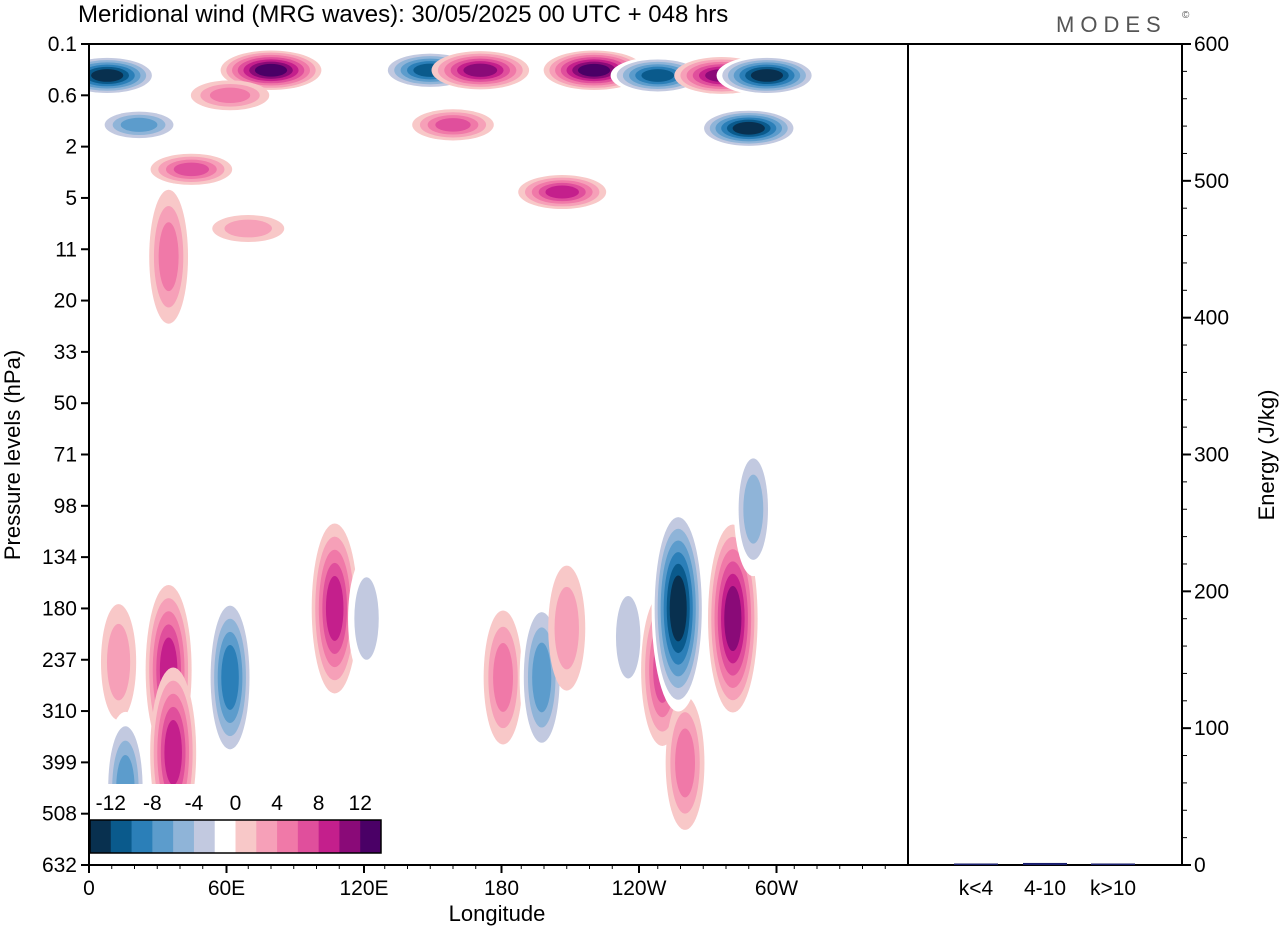 The image size is (1280, 930). I want to click on x-axis-label: Longitude, so click(497, 913).